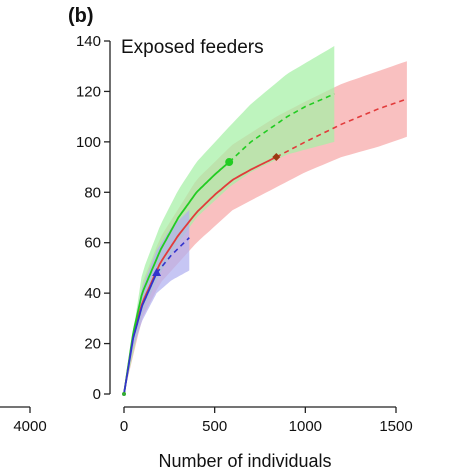 This screenshot has height=474, width=474. Describe the element at coordinates (97, 394) in the screenshot. I see `y-tick-label: 0` at that location.